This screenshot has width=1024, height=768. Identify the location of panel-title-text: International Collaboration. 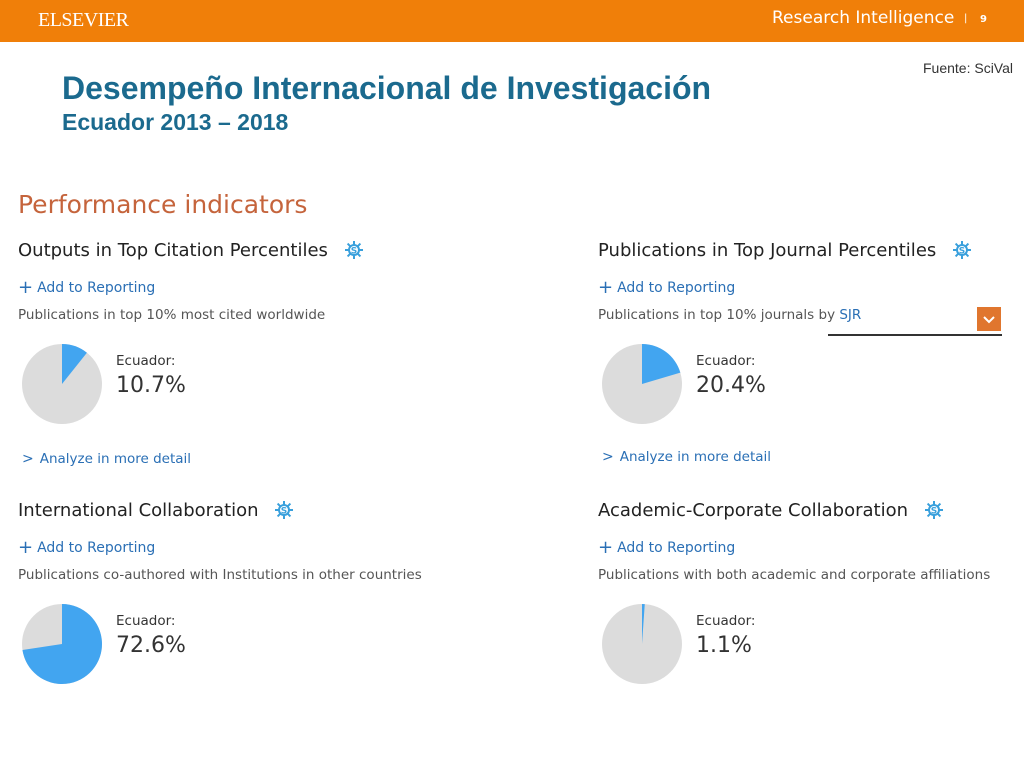
(138, 510).